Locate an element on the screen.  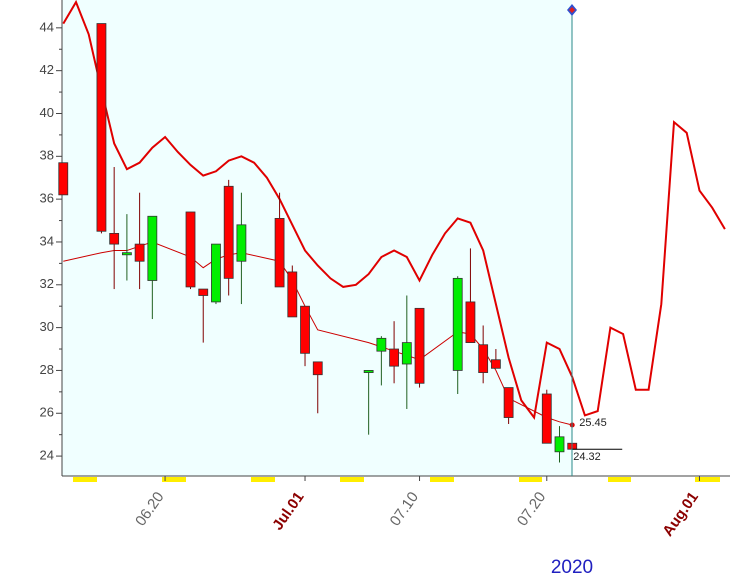
y-tick-label: 42 is located at coordinates (47, 69).